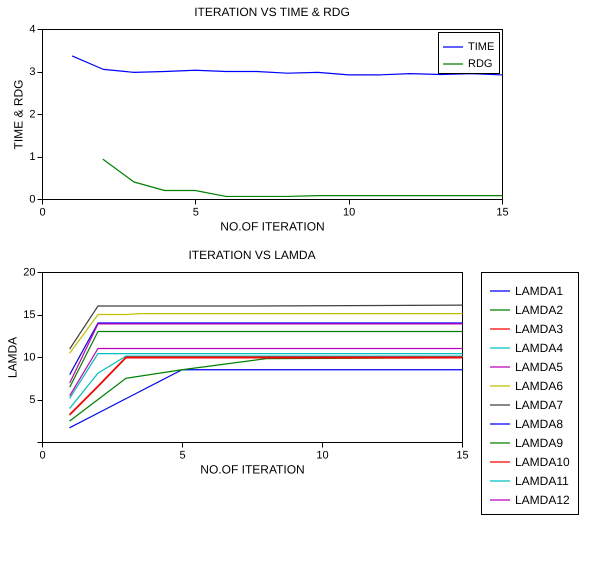 This screenshot has width=604, height=583. Describe the element at coordinates (252, 255) in the screenshot. I see `chart-title: ITERATION VS LAMDA` at that location.